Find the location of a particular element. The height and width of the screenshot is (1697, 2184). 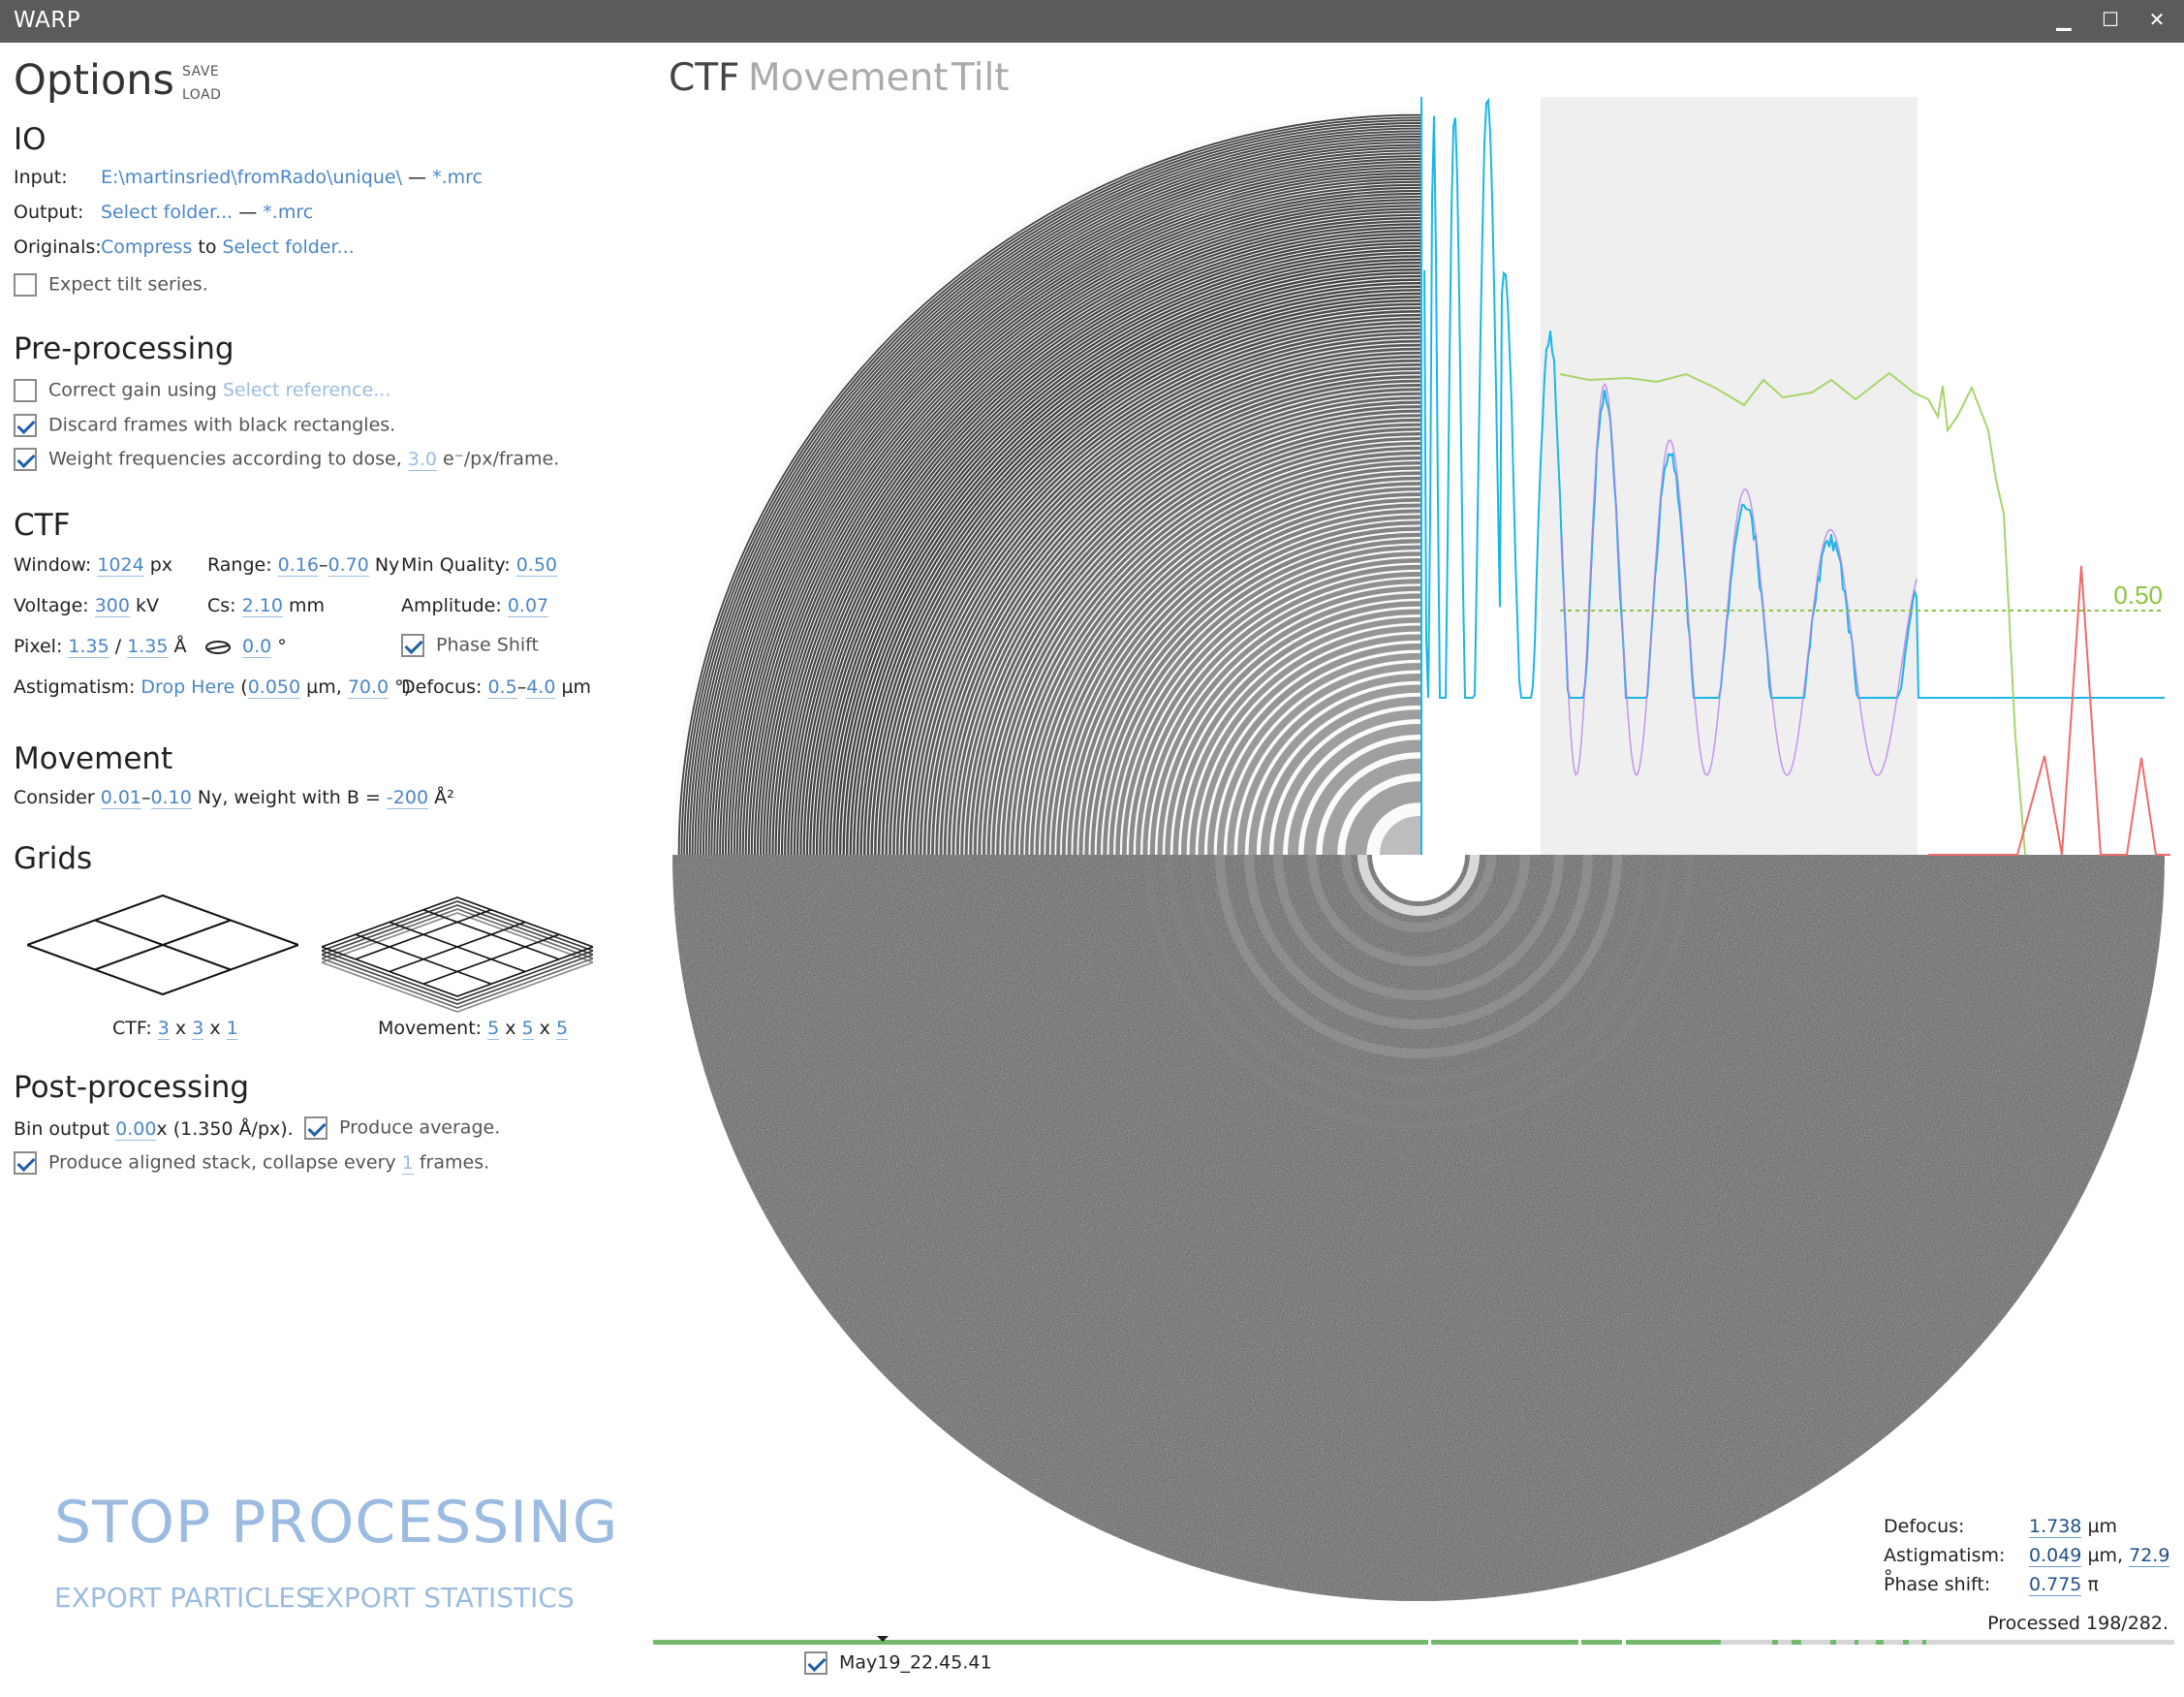

processing-timeline is located at coordinates (1414, 1642).